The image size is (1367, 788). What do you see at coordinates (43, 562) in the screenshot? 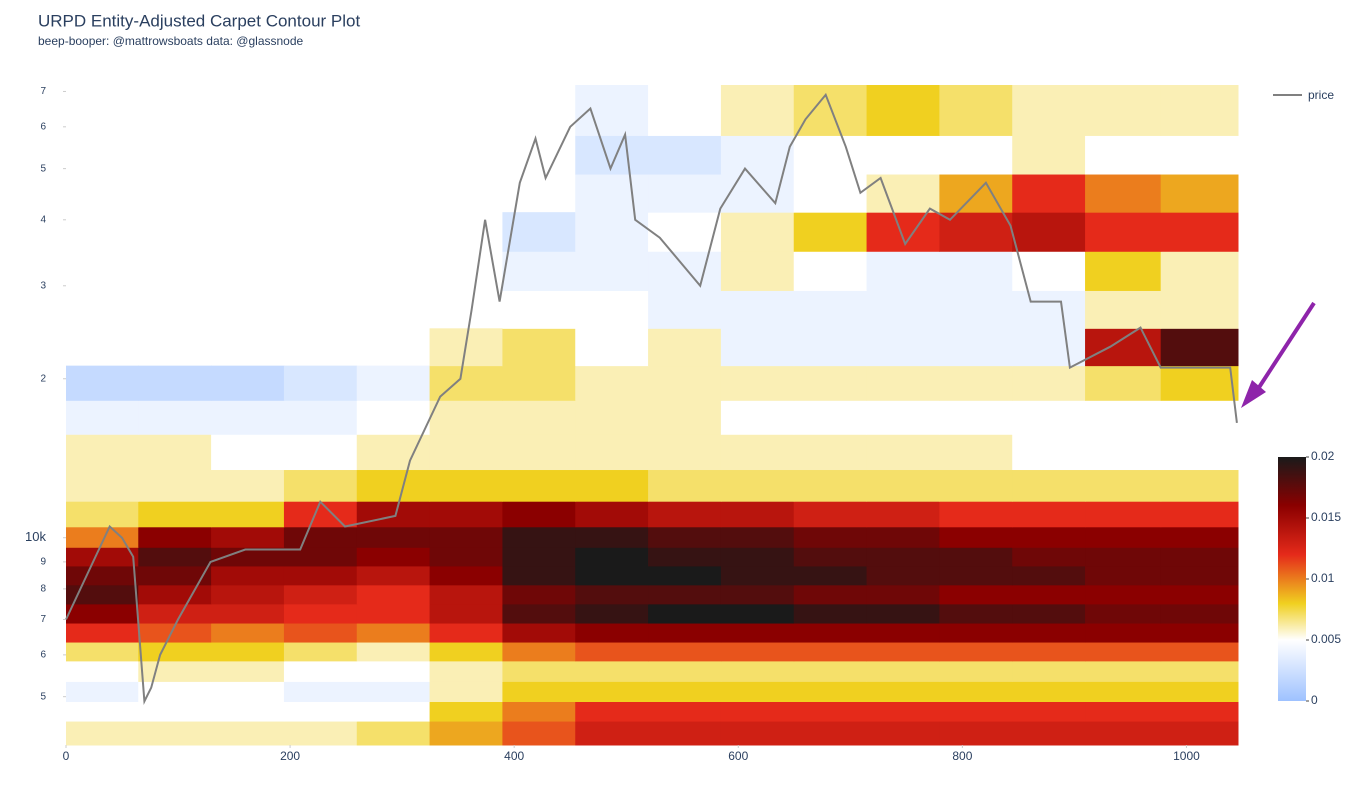
I see `y-tick-label: 9` at bounding box center [43, 562].